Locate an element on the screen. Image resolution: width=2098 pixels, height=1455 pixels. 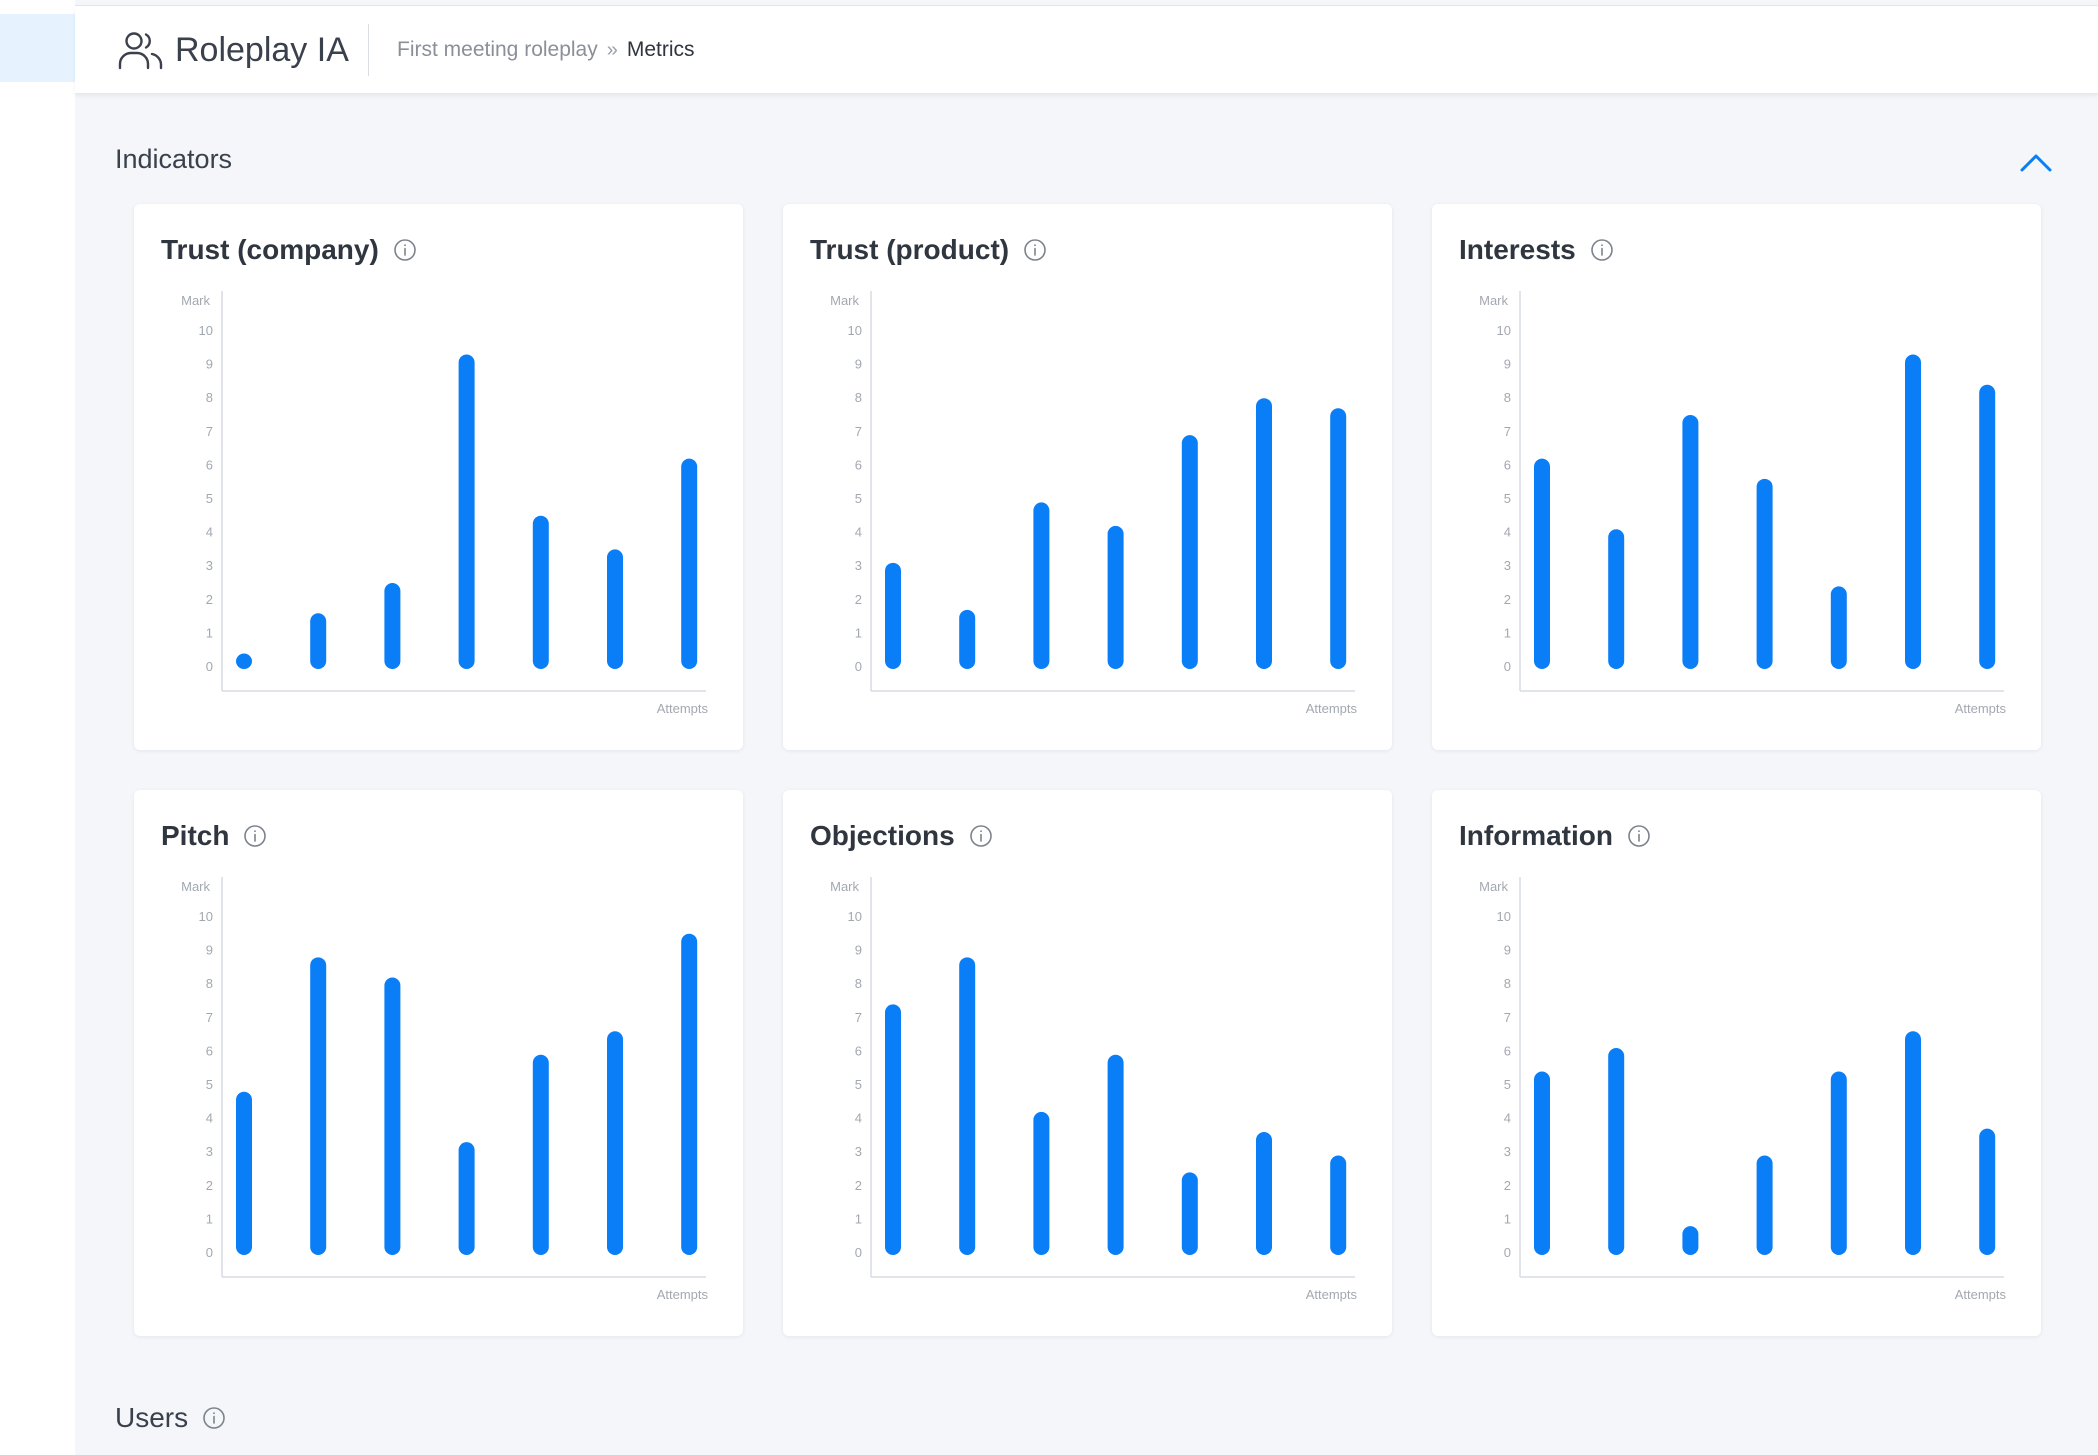
chart-title-label: Objections is located at coordinates (882, 835).